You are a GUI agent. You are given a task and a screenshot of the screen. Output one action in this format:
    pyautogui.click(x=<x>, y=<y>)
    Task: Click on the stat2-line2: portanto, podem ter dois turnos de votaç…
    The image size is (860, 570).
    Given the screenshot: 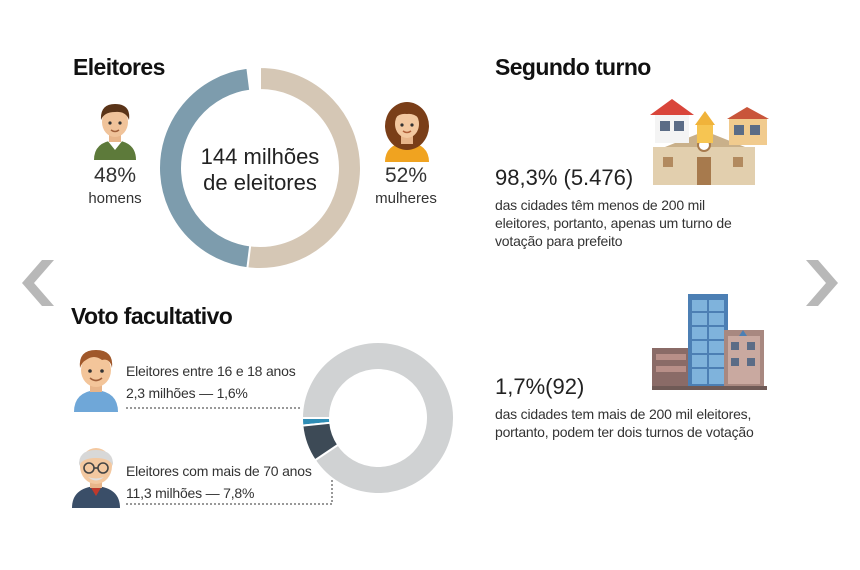 What is the action you would take?
    pyautogui.click(x=624, y=432)
    